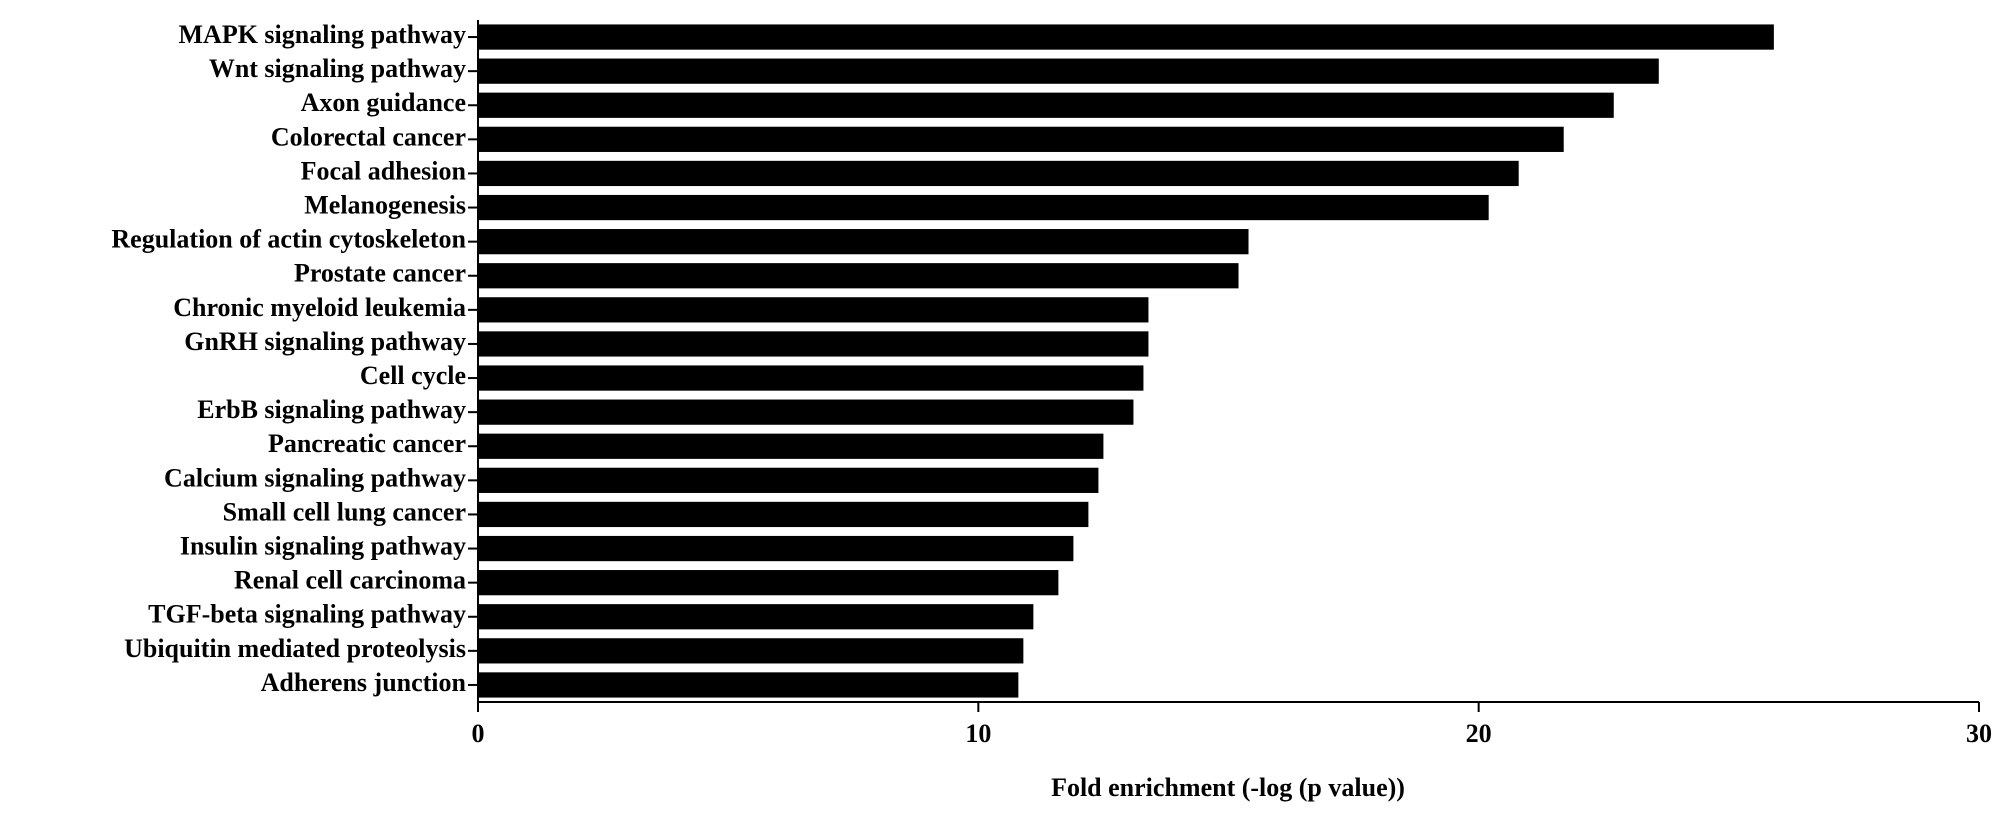 The height and width of the screenshot is (821, 2008). What do you see at coordinates (385, 205) in the screenshot?
I see `y-tick-label: Melanogenesis` at bounding box center [385, 205].